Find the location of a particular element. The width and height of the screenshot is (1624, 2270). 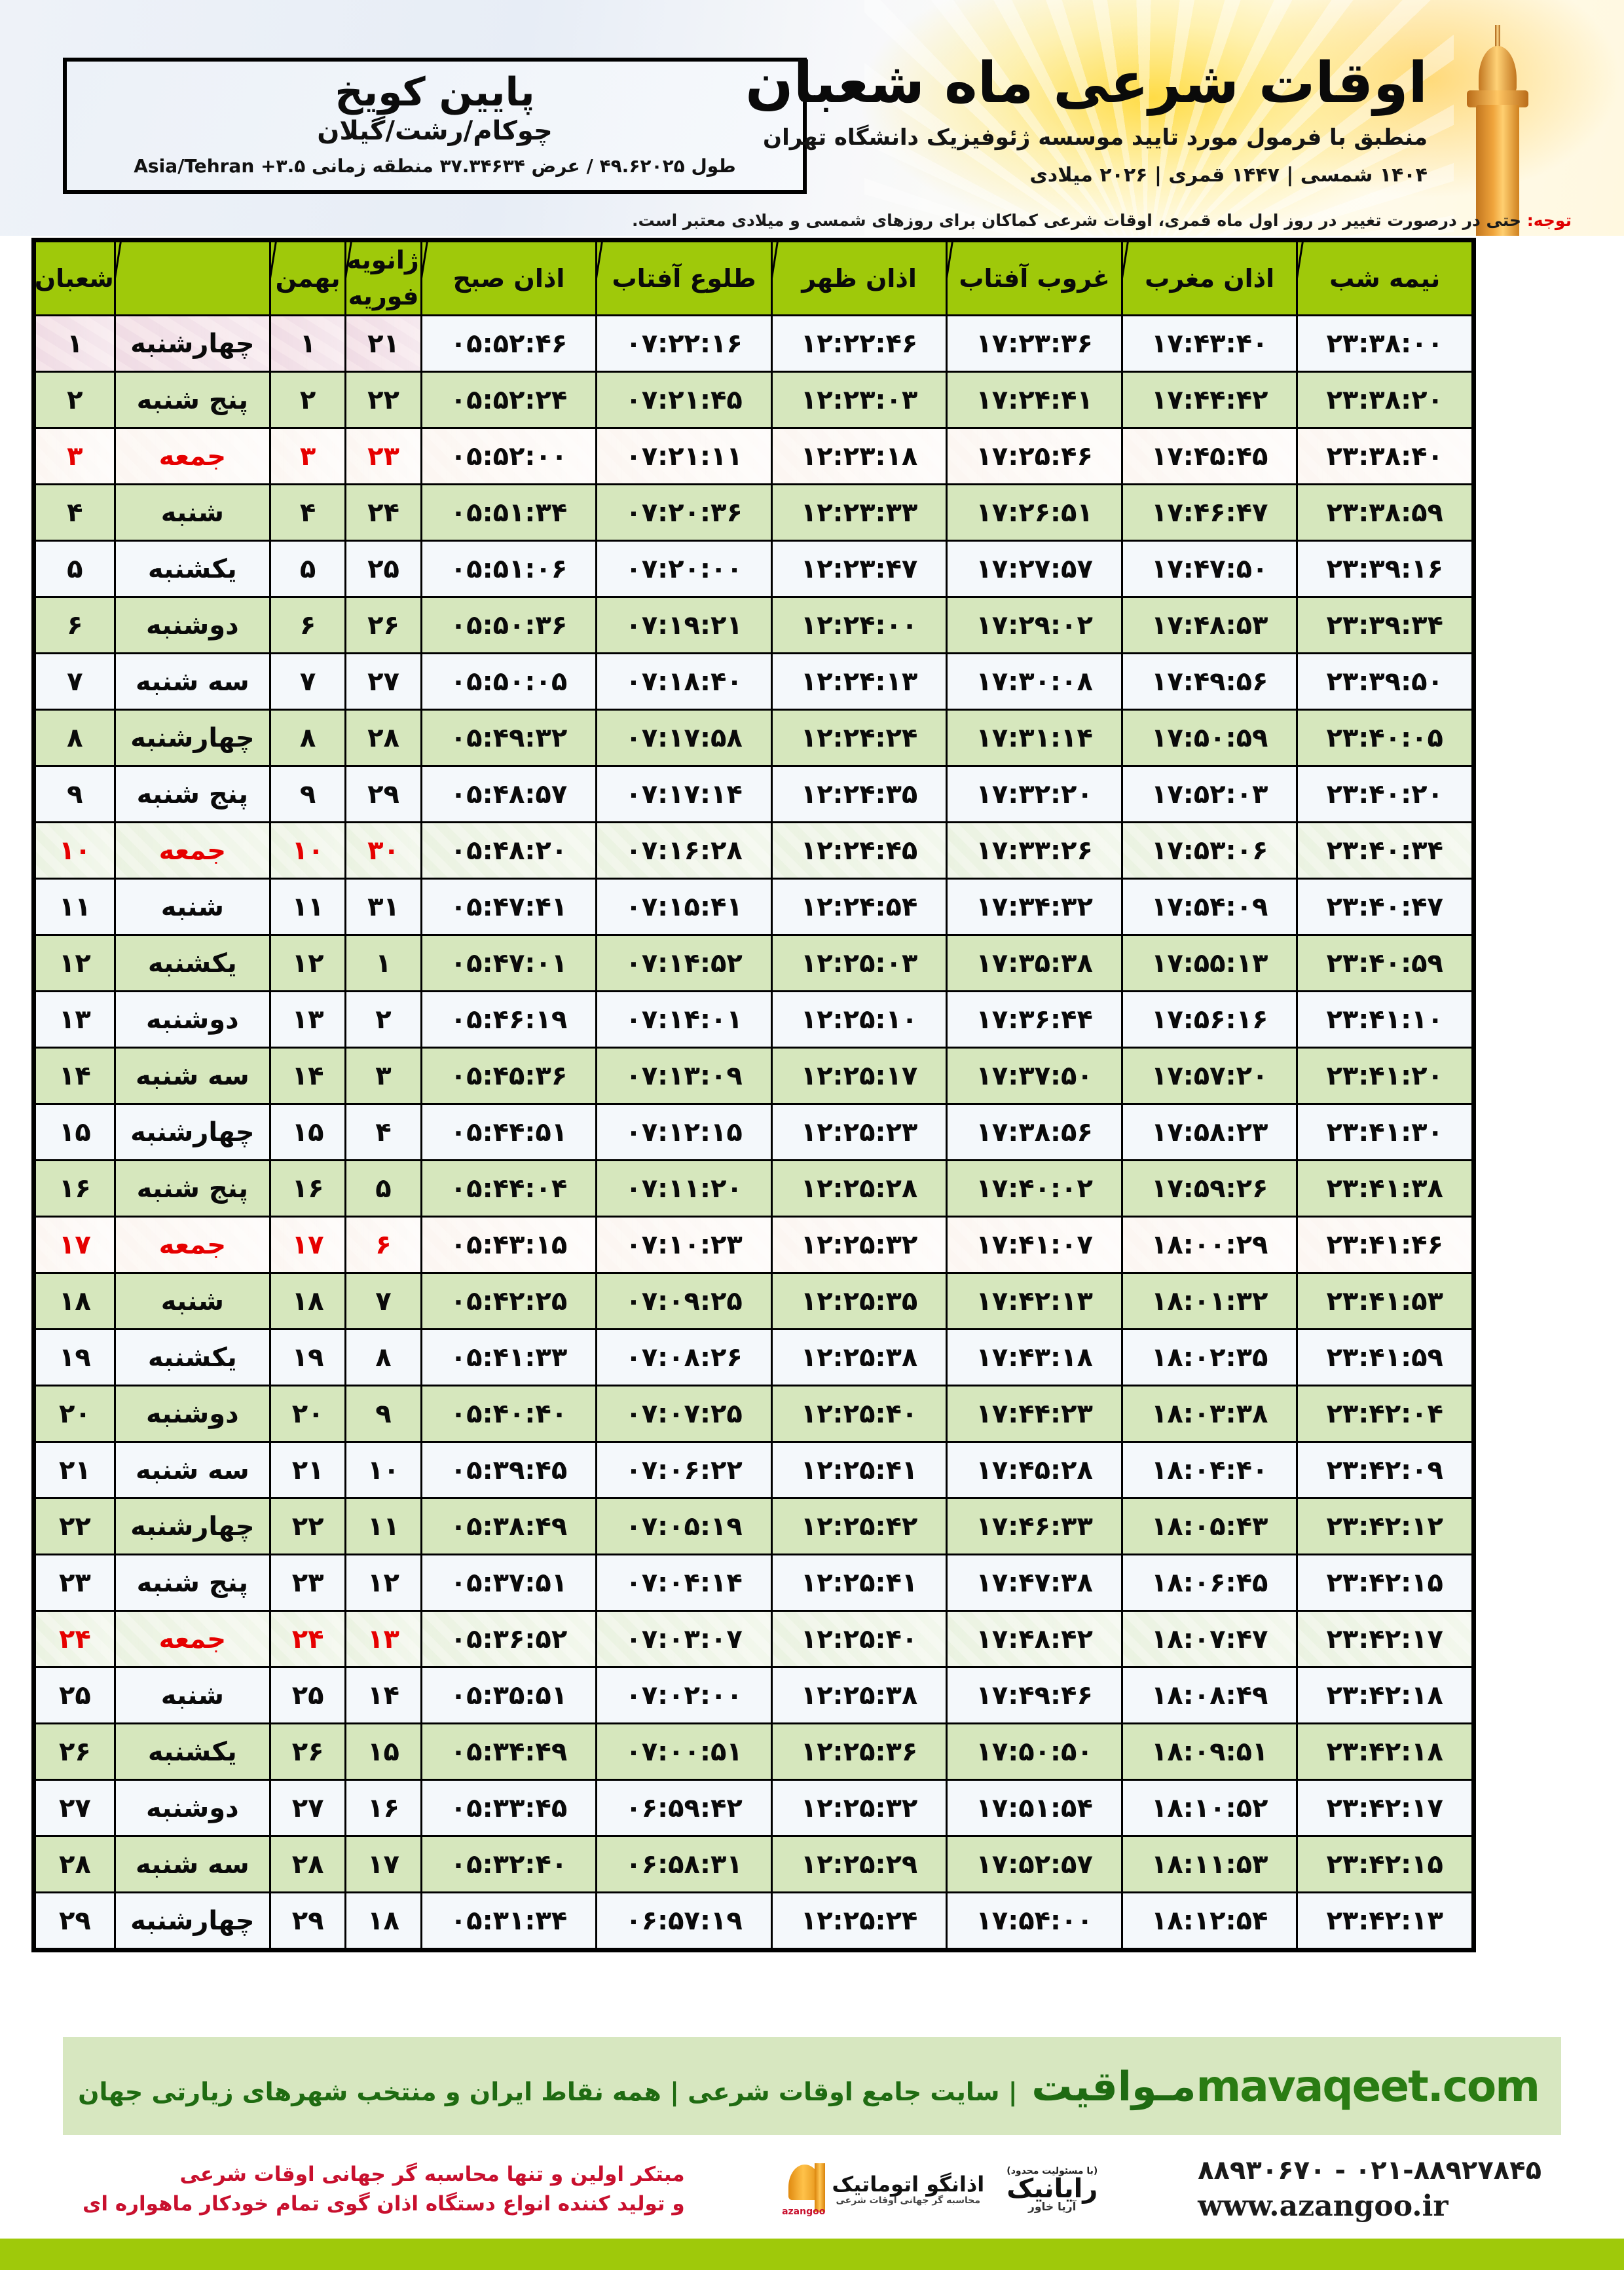

cell-shaban-day: ۹ is located at coordinates (75, 794).